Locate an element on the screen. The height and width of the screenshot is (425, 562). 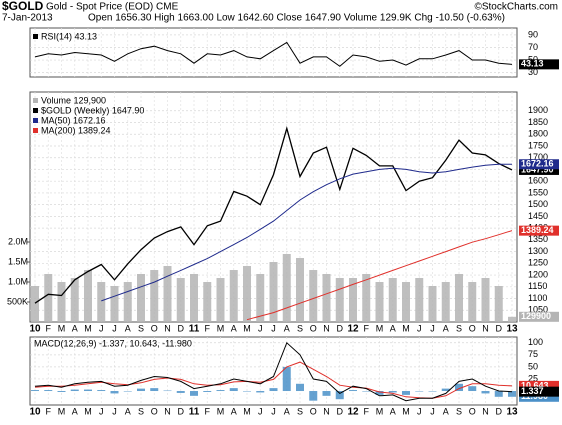
last-value-label: 43.13 is located at coordinates (532, 64).